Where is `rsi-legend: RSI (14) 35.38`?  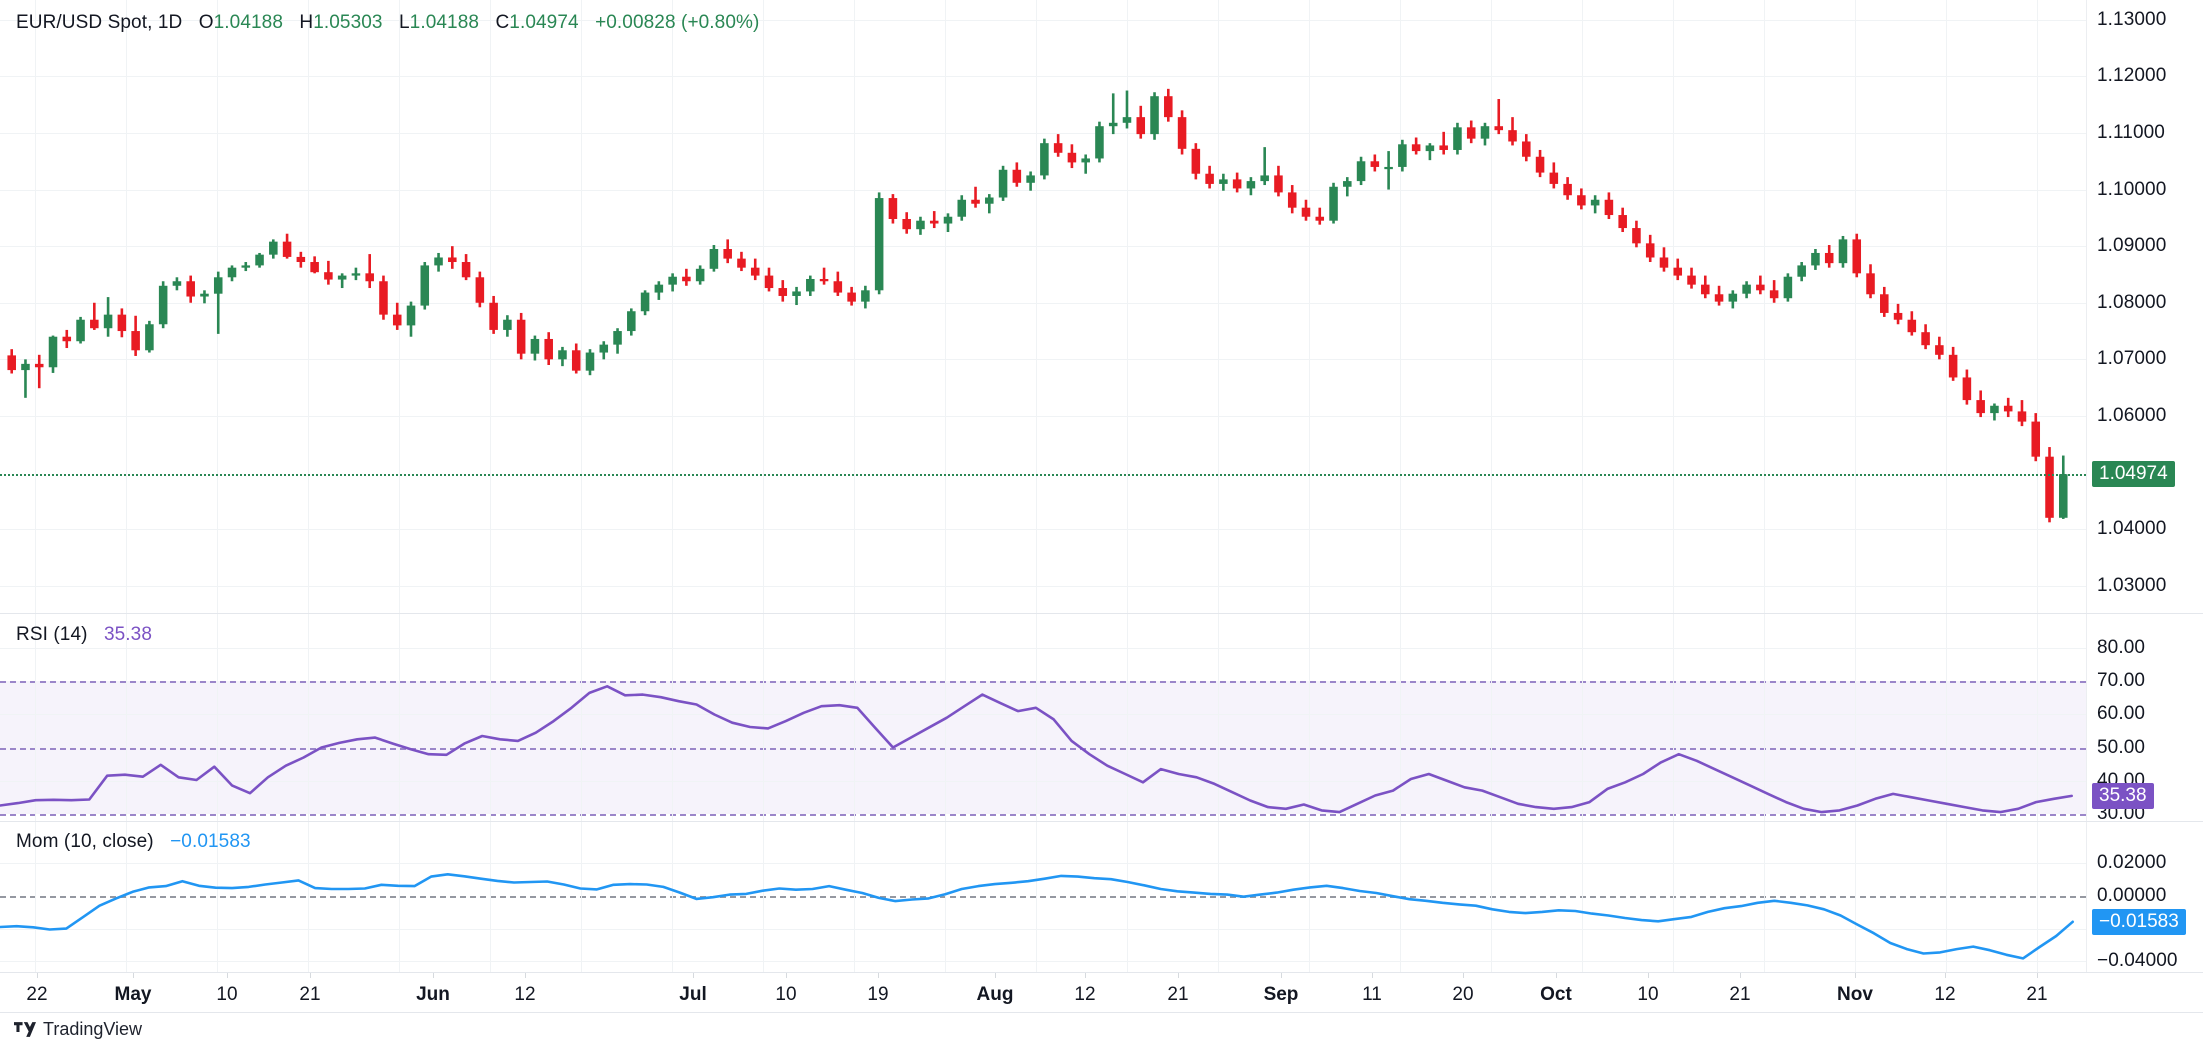 rsi-legend: RSI (14) 35.38 is located at coordinates (84, 635).